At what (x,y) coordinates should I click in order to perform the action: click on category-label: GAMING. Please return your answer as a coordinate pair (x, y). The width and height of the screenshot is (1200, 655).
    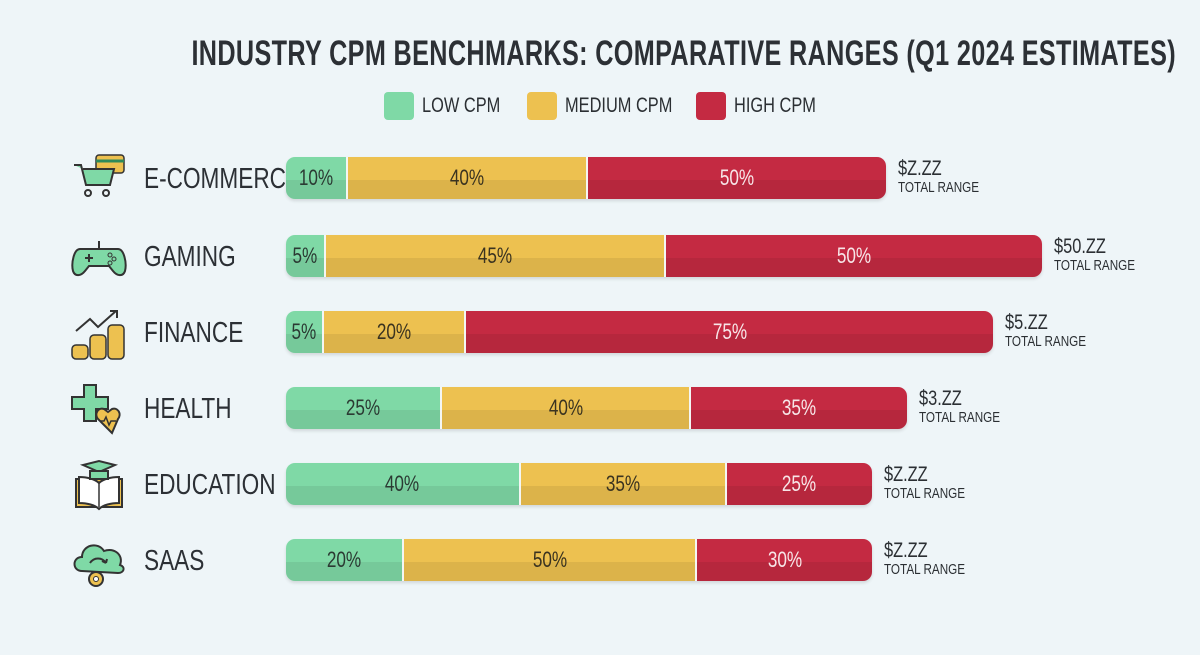
    Looking at the image, I should click on (190, 257).